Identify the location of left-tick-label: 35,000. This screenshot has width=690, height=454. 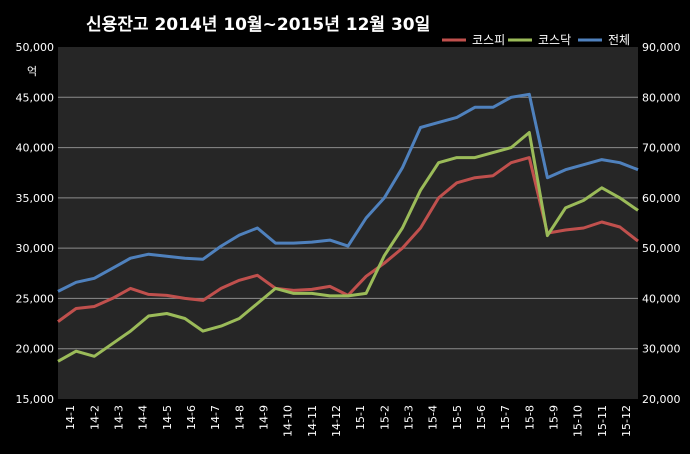
(35, 198).